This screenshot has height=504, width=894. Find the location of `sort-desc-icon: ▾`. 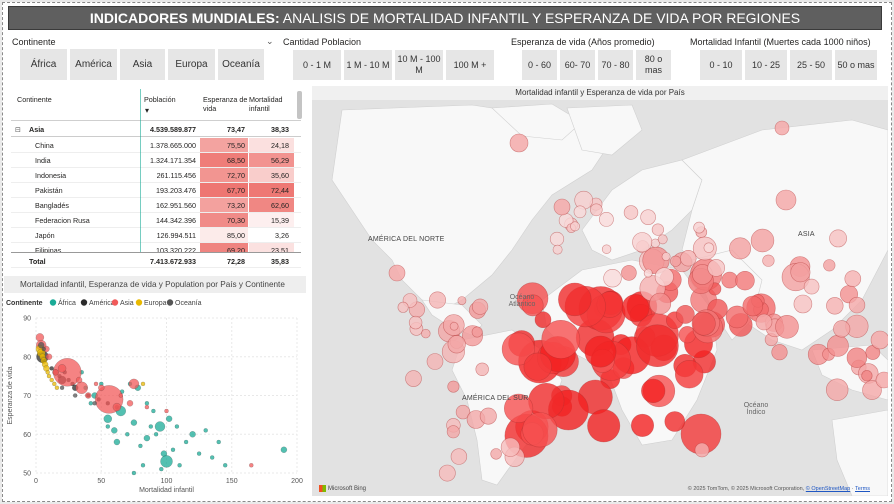

sort-desc-icon: ▾ is located at coordinates (147, 110).